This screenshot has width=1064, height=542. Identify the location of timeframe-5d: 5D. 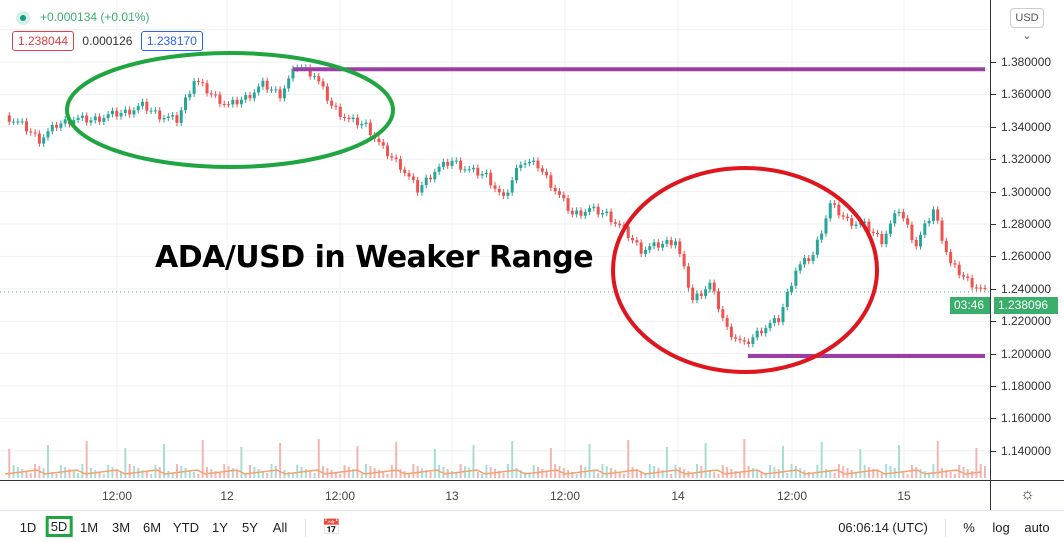
(59, 526).